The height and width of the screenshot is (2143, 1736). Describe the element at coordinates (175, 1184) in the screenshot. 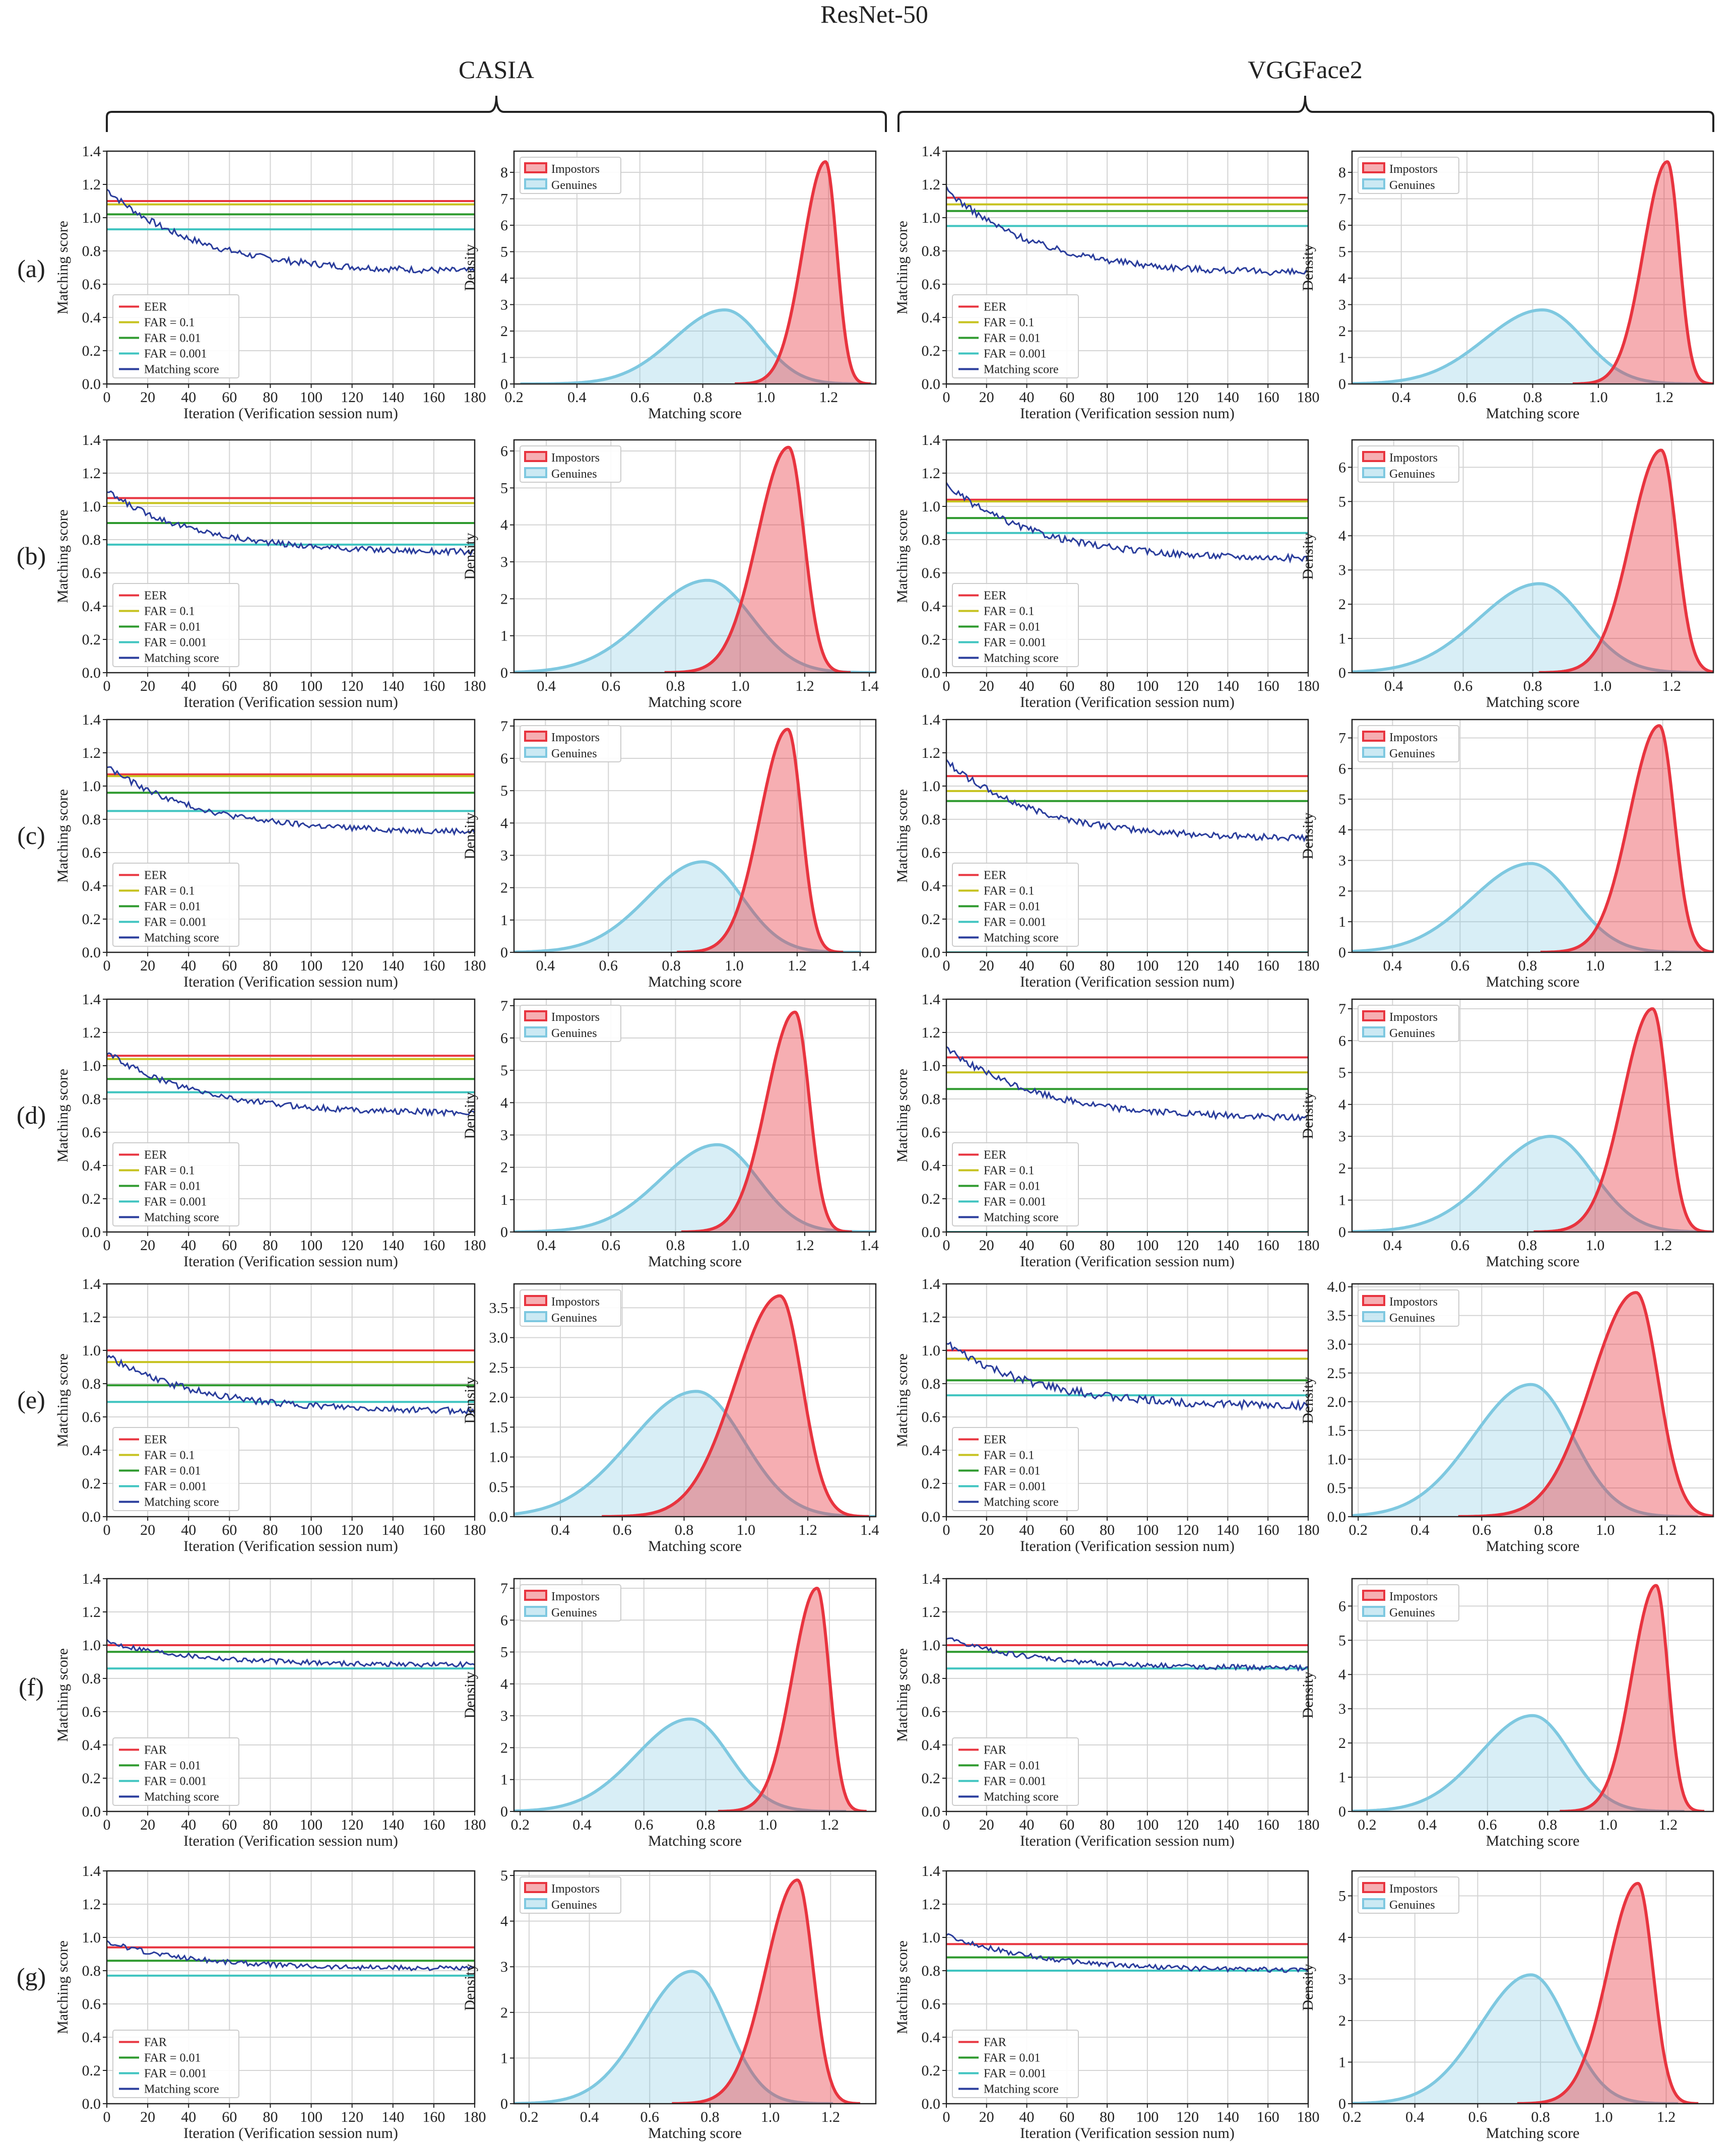

I see `legend-box` at that location.